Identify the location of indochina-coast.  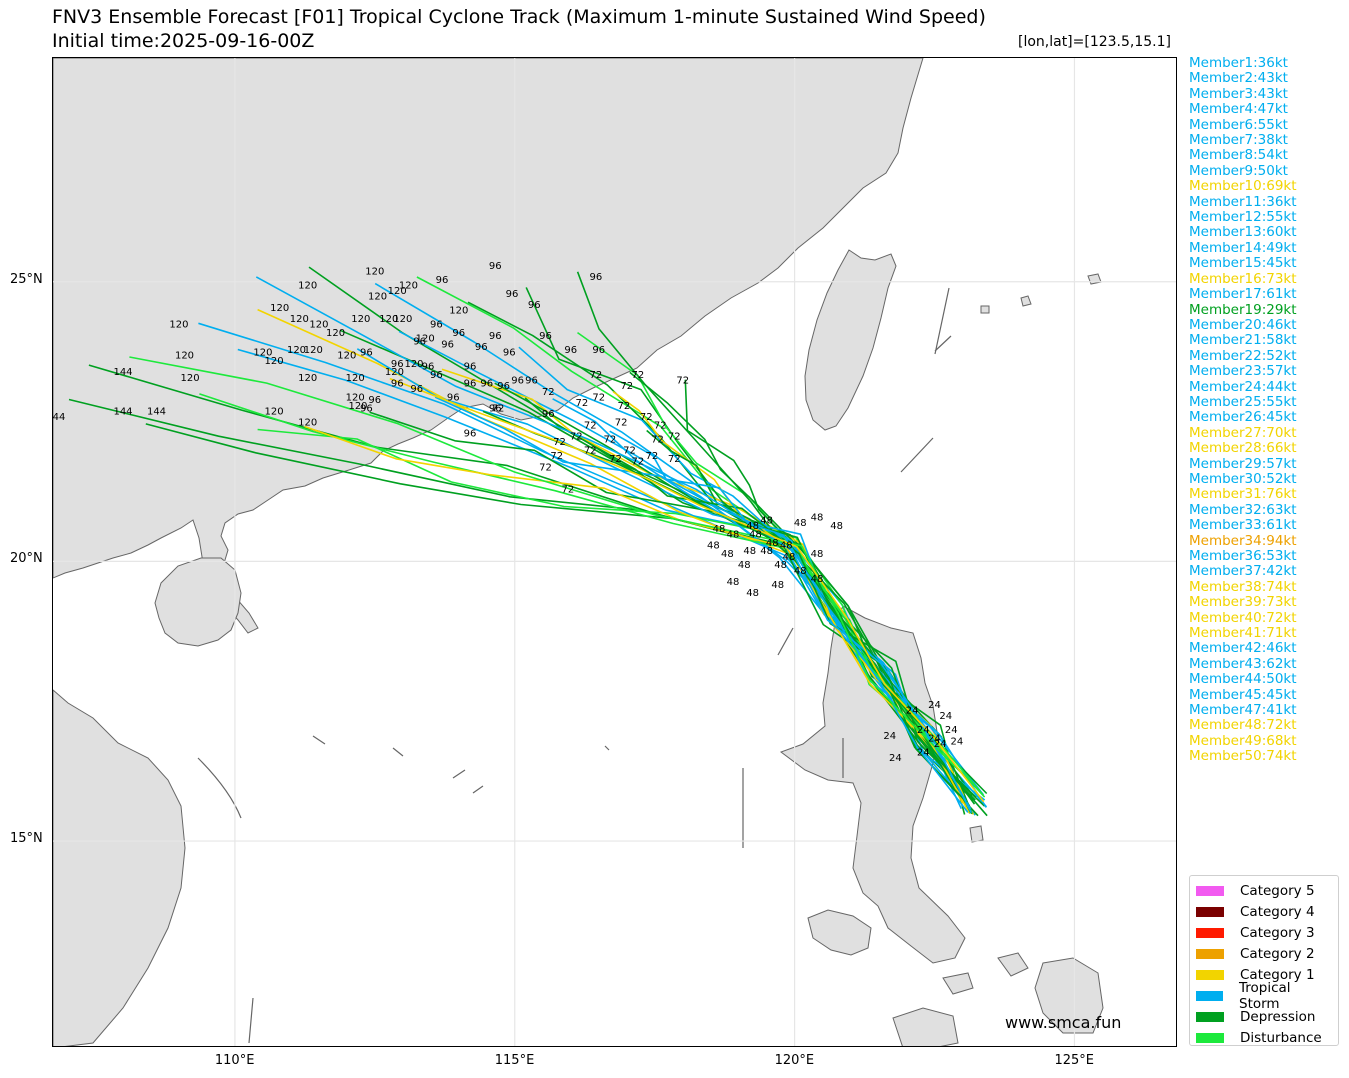
(119, 867).